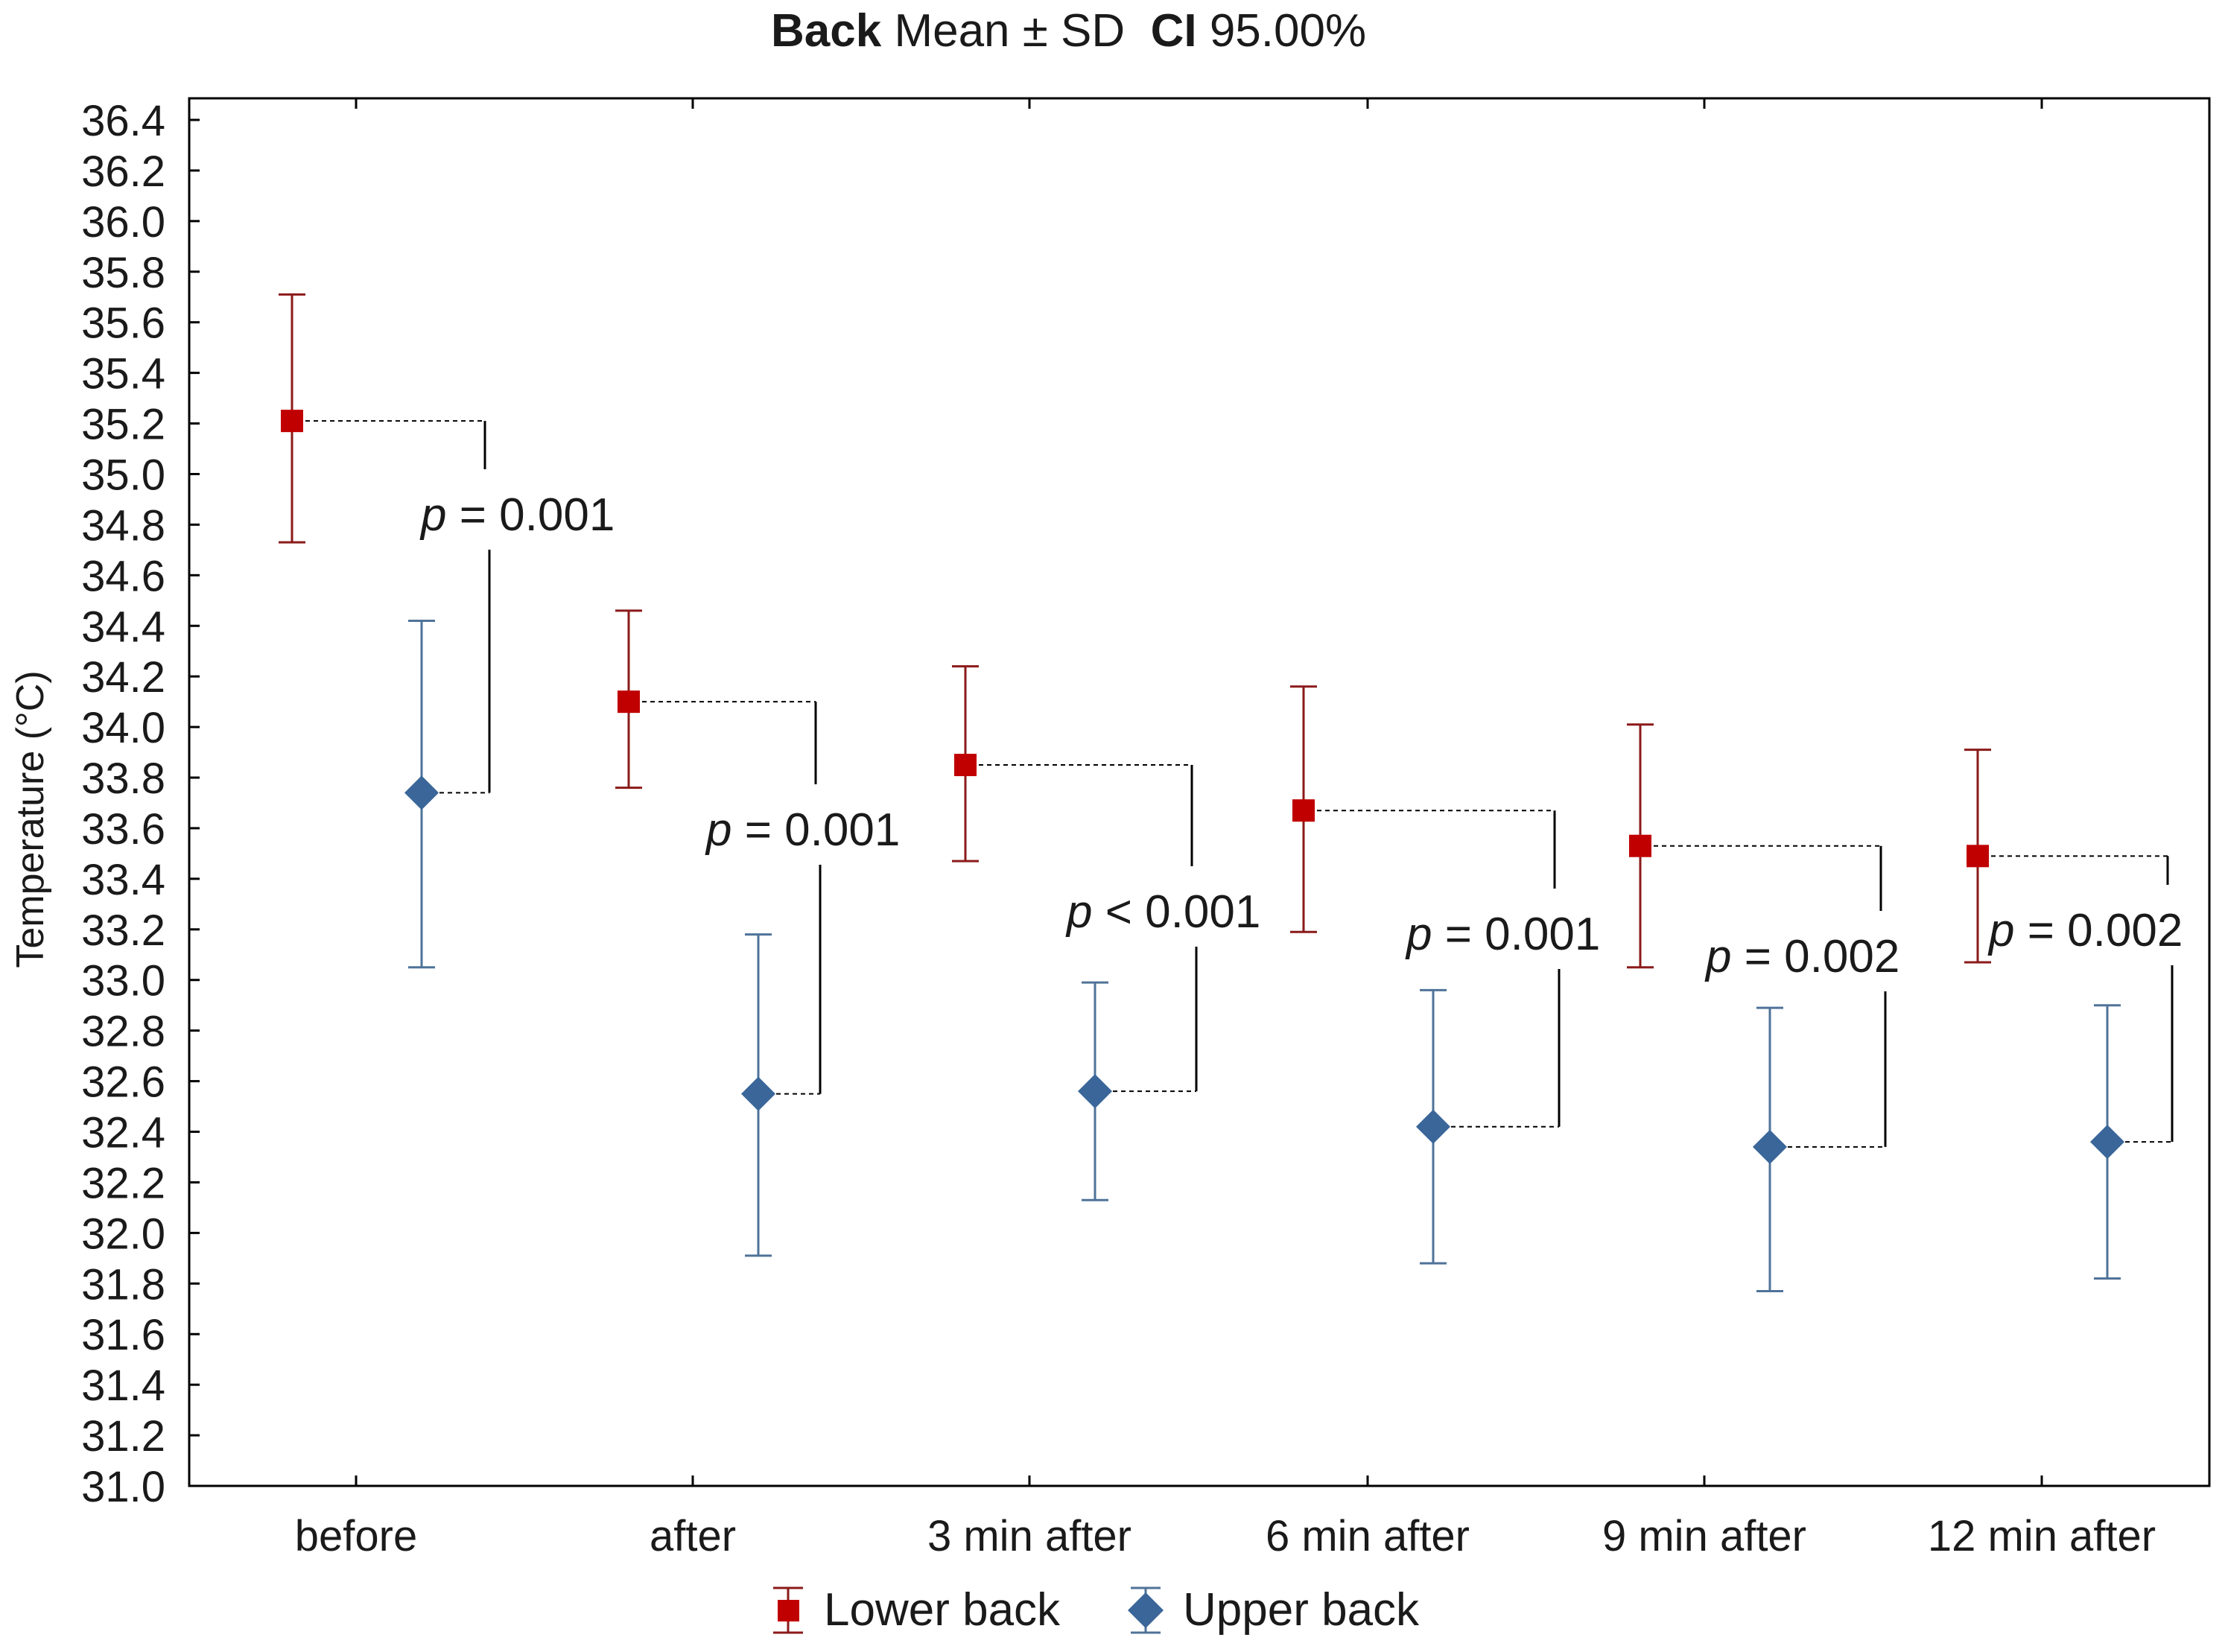  What do you see at coordinates (693, 1536) in the screenshot?
I see `x-category-label-1: after` at bounding box center [693, 1536].